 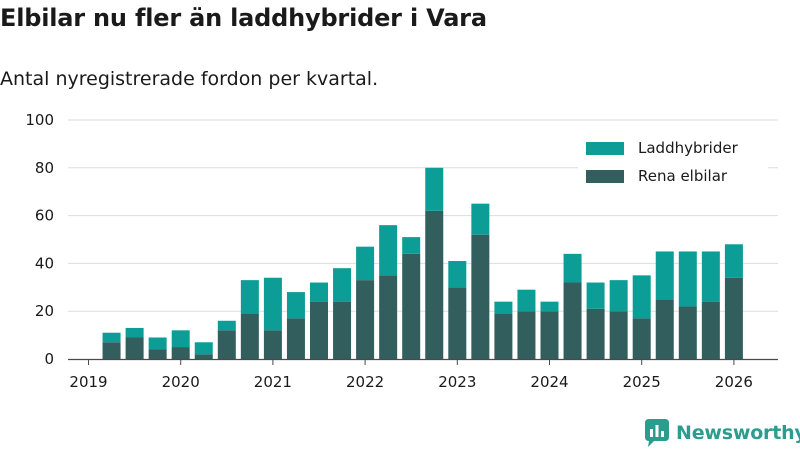 What do you see at coordinates (618, 335) in the screenshot?
I see `bar-rena-elbilar-2024-q4` at bounding box center [618, 335].